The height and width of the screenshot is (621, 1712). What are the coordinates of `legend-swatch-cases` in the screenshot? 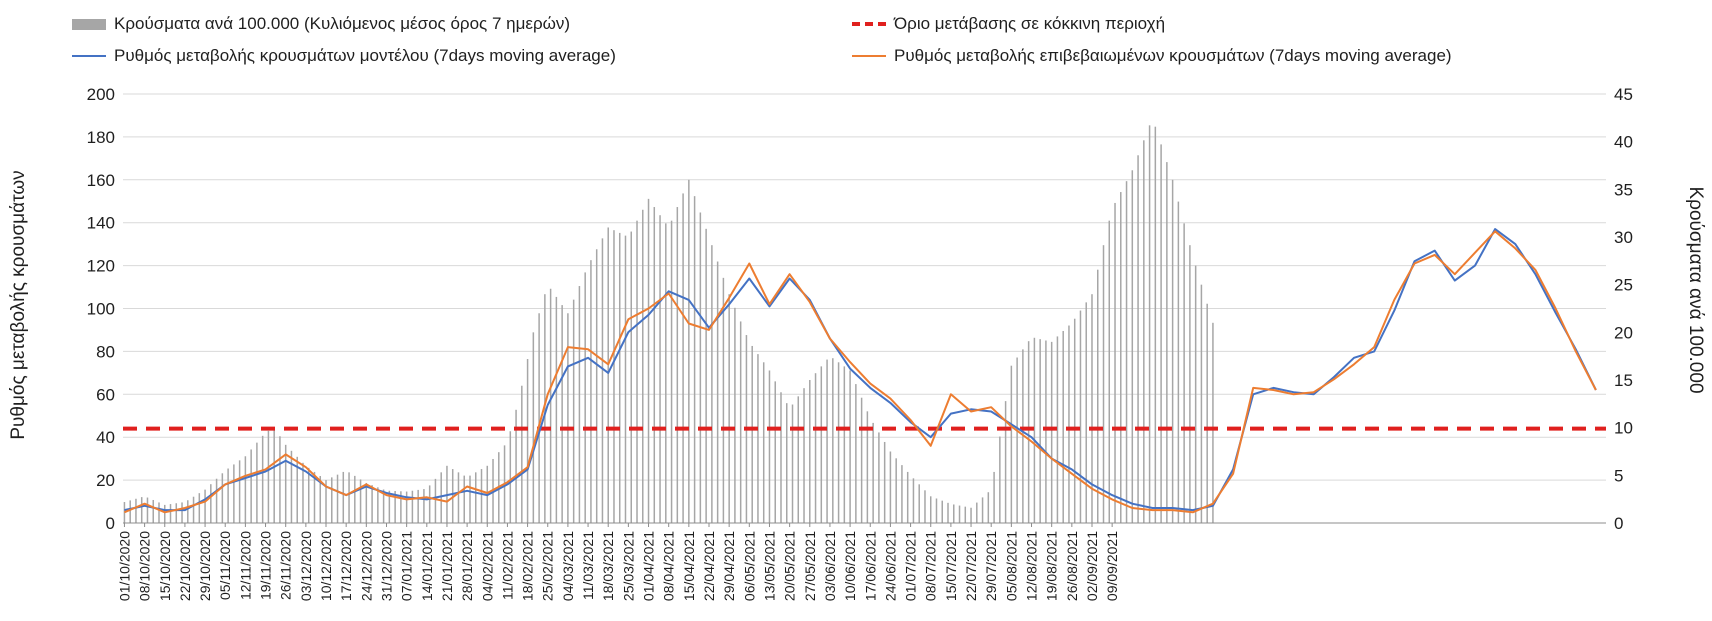 It's located at (89, 24).